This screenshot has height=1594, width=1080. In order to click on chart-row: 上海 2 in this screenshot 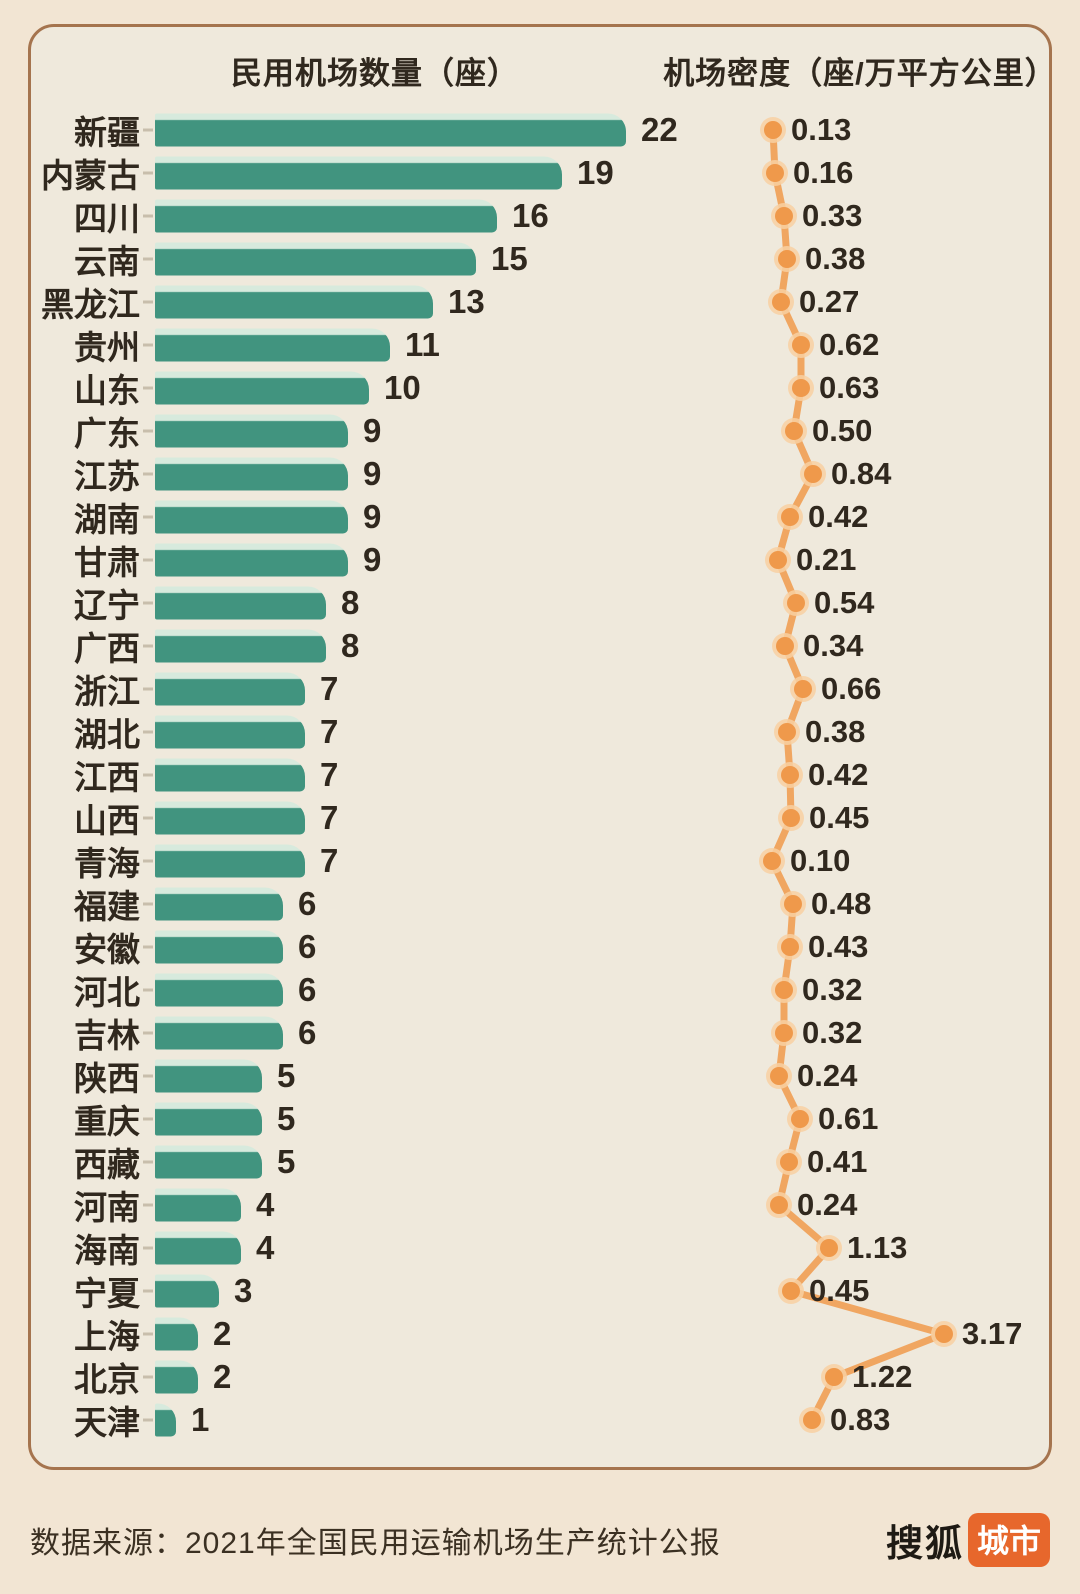, I will do `click(540, 1333)`.